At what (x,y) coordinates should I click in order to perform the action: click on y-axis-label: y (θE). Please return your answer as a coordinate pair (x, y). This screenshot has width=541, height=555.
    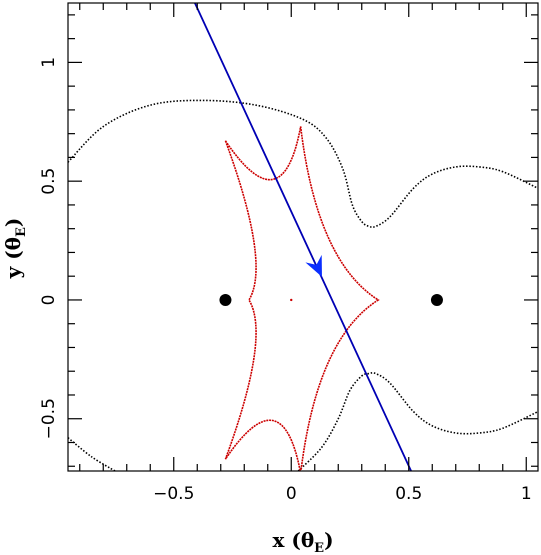
    Looking at the image, I should click on (15, 249).